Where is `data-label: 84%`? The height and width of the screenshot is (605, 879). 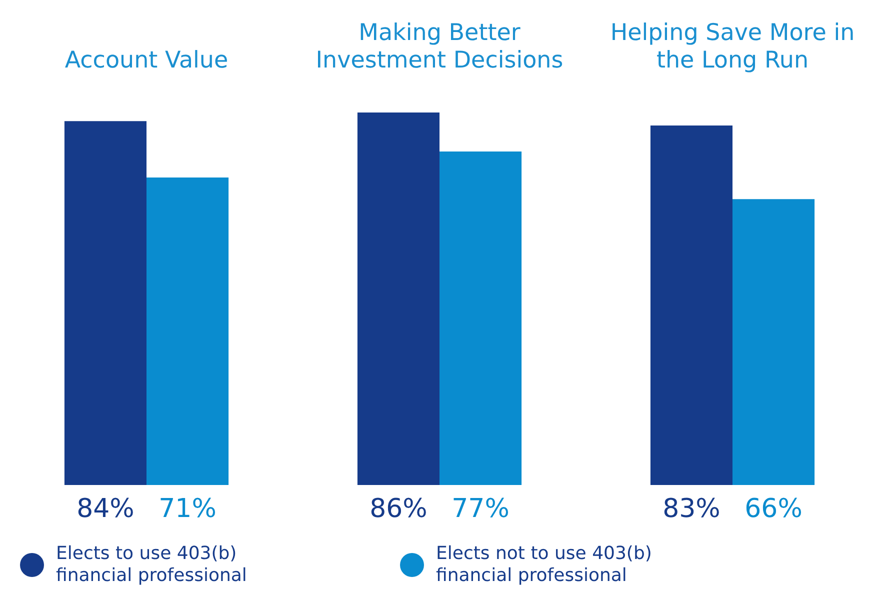 data-label: 84% is located at coordinates (105, 509).